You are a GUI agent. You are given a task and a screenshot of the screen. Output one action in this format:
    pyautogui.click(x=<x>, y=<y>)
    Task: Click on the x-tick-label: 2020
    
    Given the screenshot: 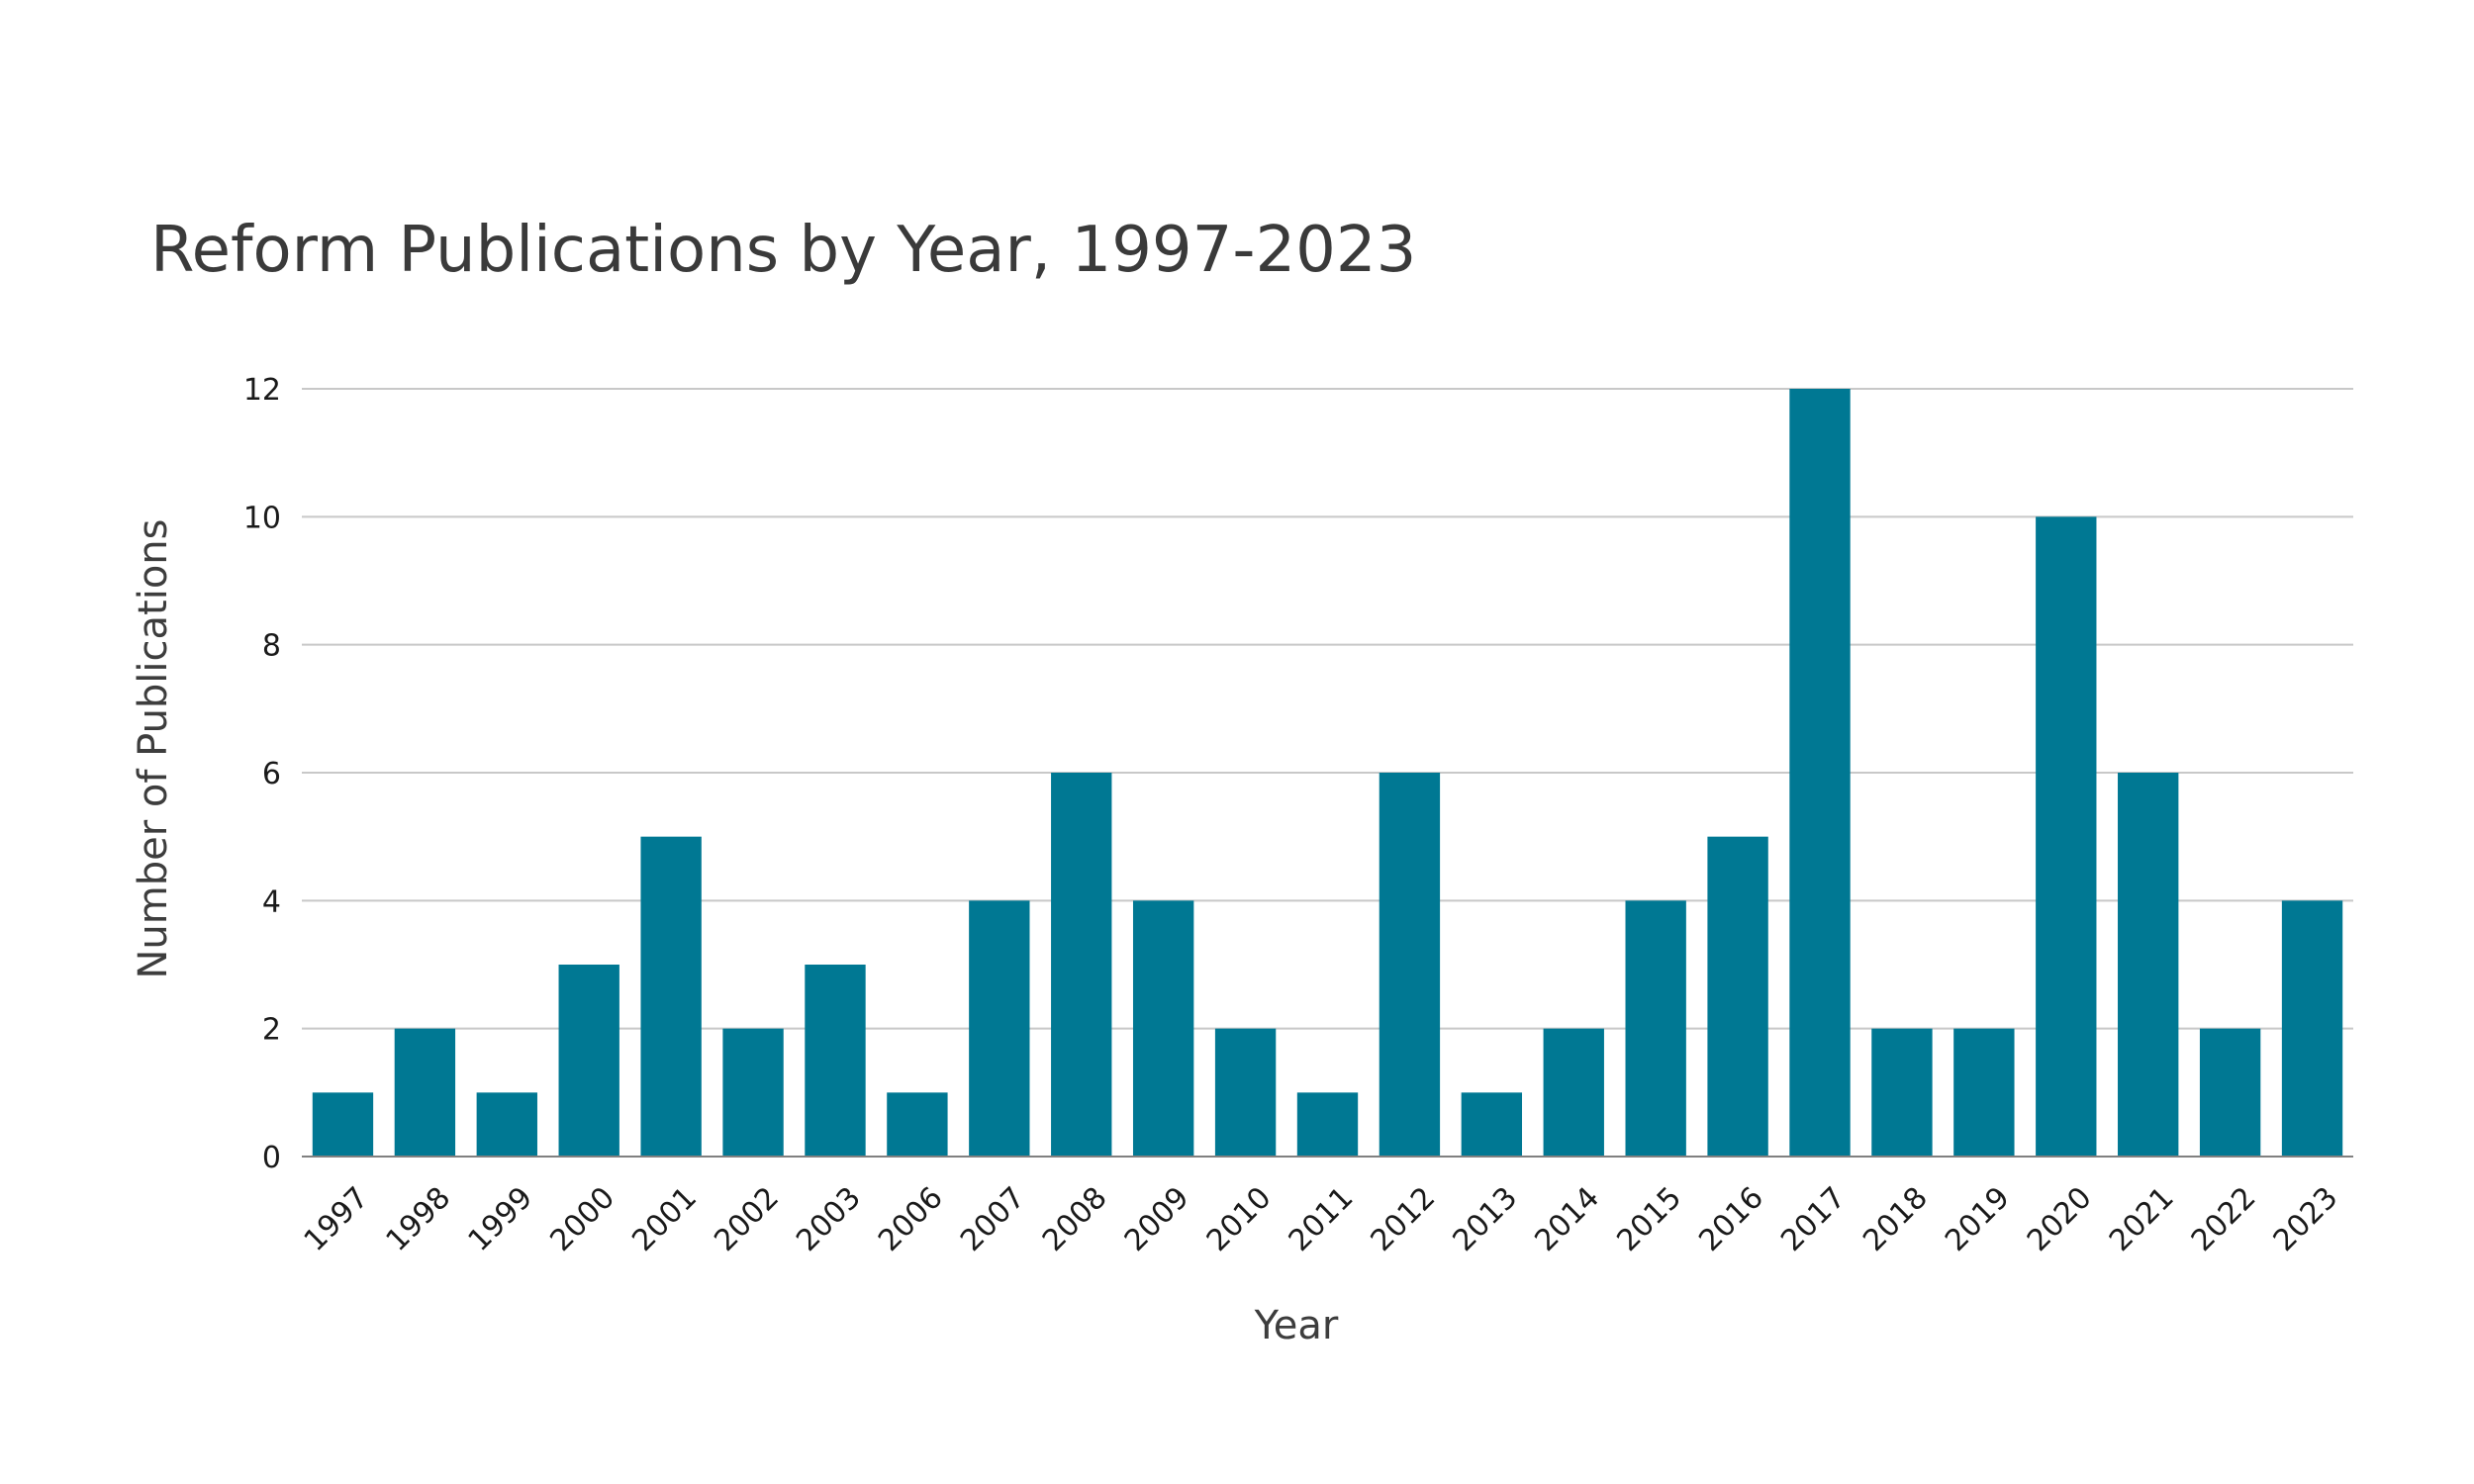 What is the action you would take?
    pyautogui.click(x=2060, y=1219)
    